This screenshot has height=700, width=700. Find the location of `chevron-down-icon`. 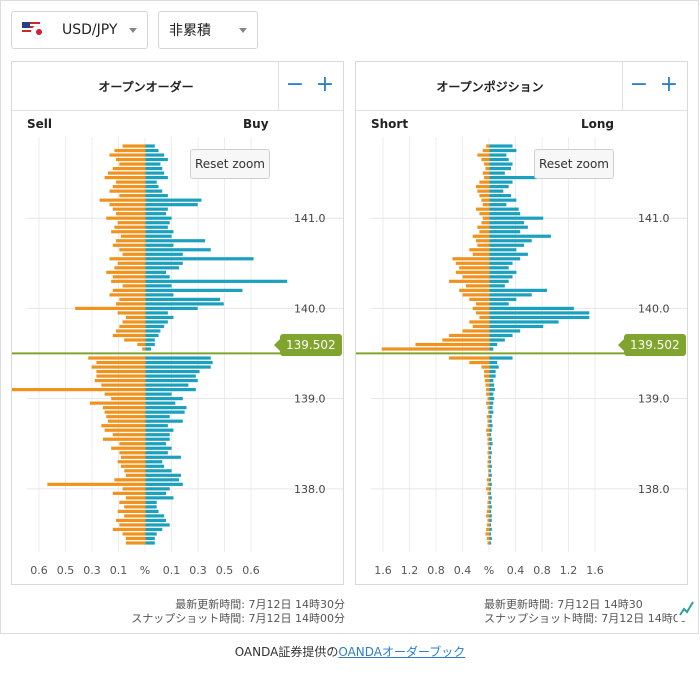

chevron-down-icon is located at coordinates (133, 30).